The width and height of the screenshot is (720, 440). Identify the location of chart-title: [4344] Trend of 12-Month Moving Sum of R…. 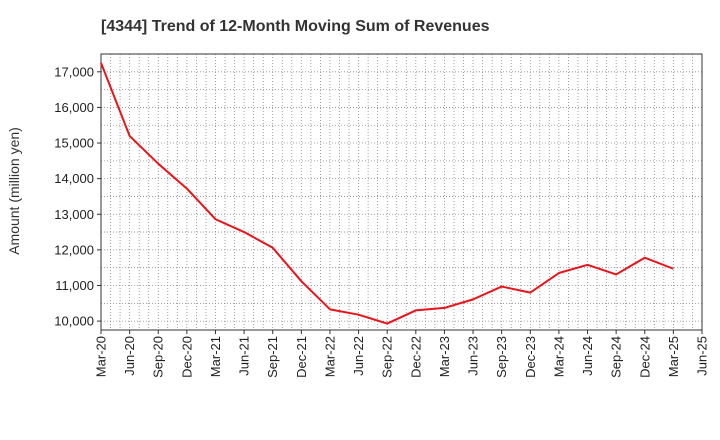
(295, 26).